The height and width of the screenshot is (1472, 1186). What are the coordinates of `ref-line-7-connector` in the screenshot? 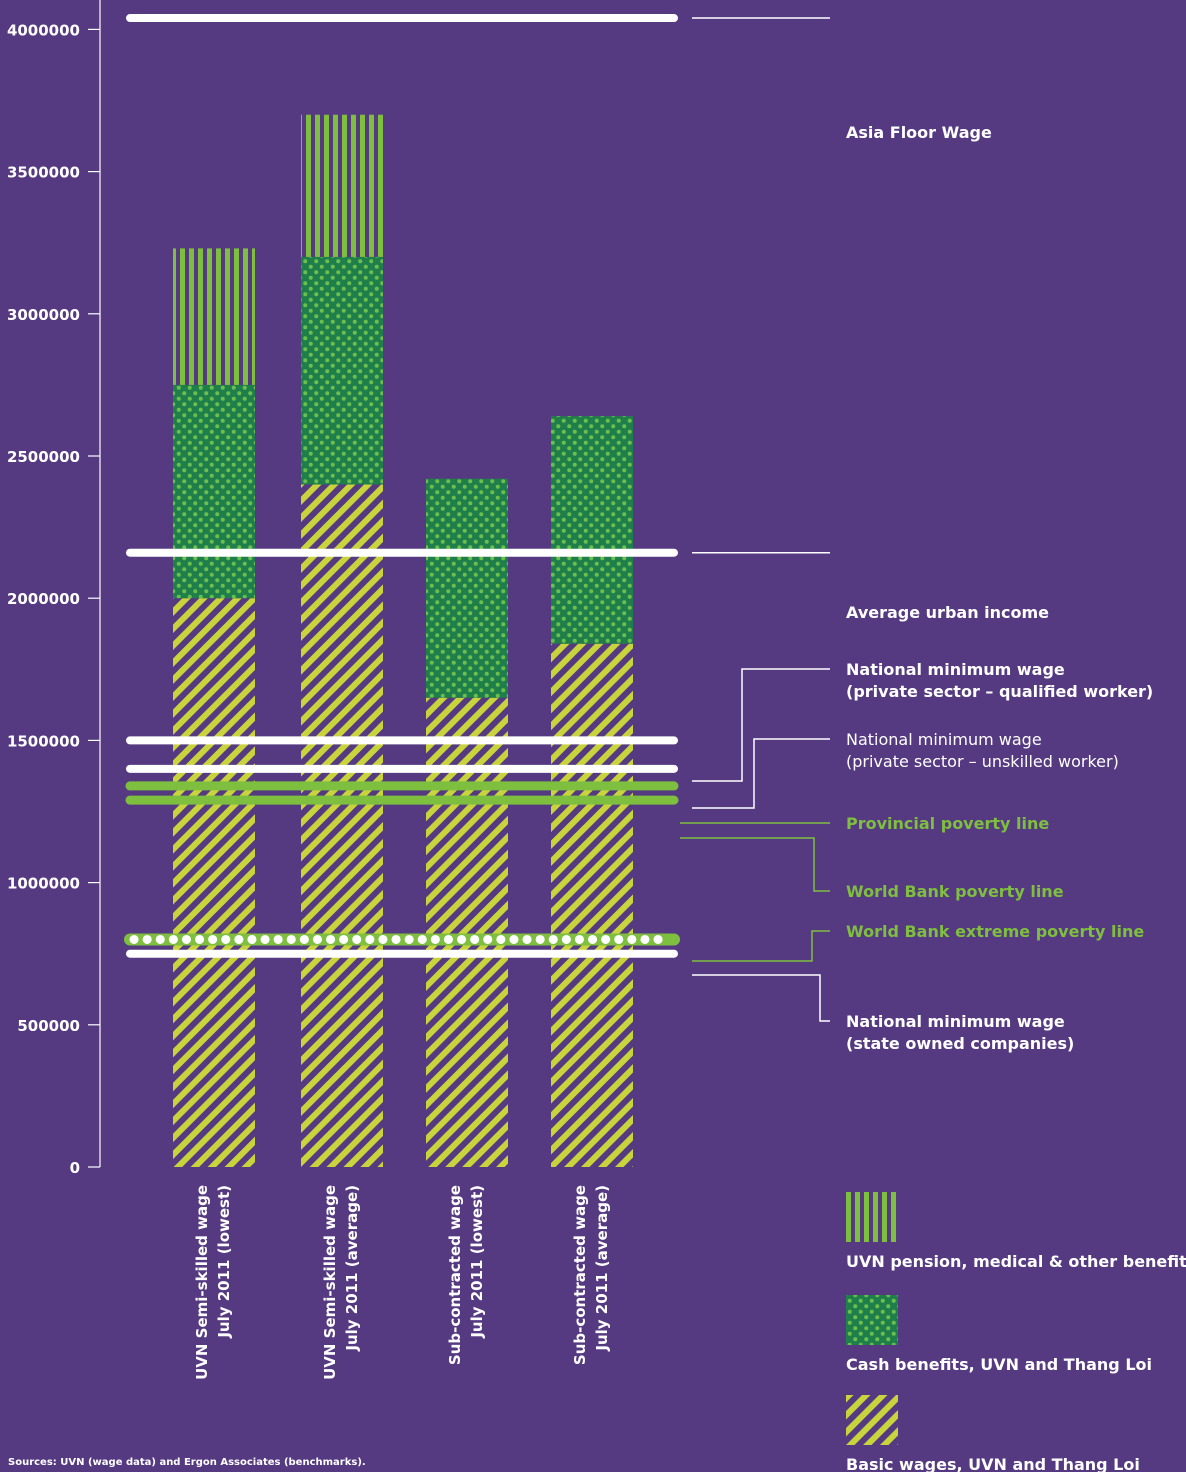 It's located at (761, 946).